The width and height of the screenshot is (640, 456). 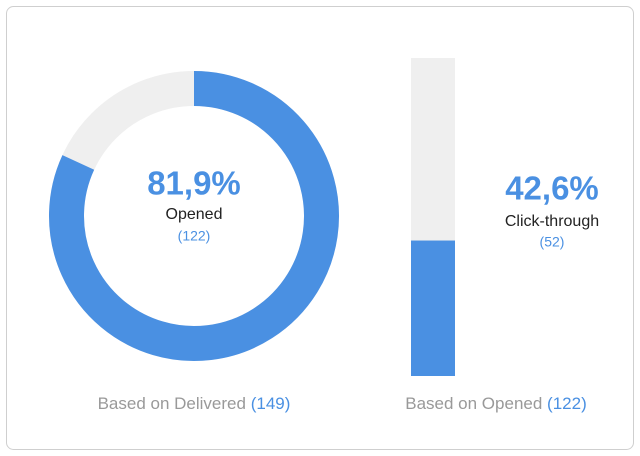 What do you see at coordinates (552, 221) in the screenshot?
I see `bar-label: Click-through` at bounding box center [552, 221].